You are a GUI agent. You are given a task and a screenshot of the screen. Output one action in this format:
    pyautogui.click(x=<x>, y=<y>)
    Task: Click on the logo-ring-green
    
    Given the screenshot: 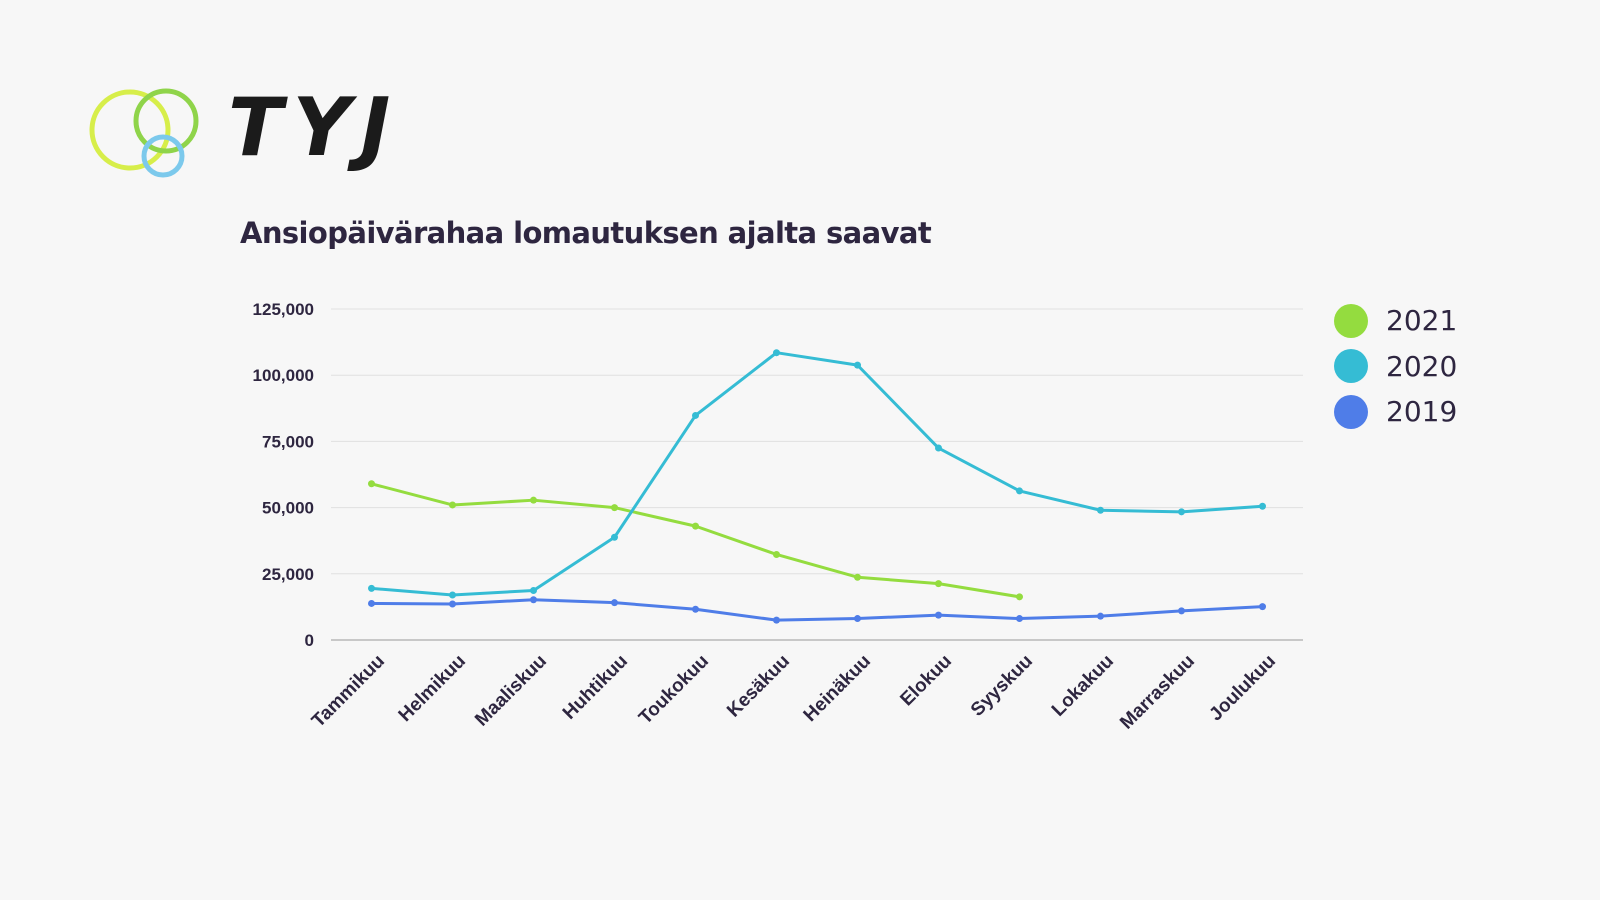 What is the action you would take?
    pyautogui.click(x=166, y=121)
    